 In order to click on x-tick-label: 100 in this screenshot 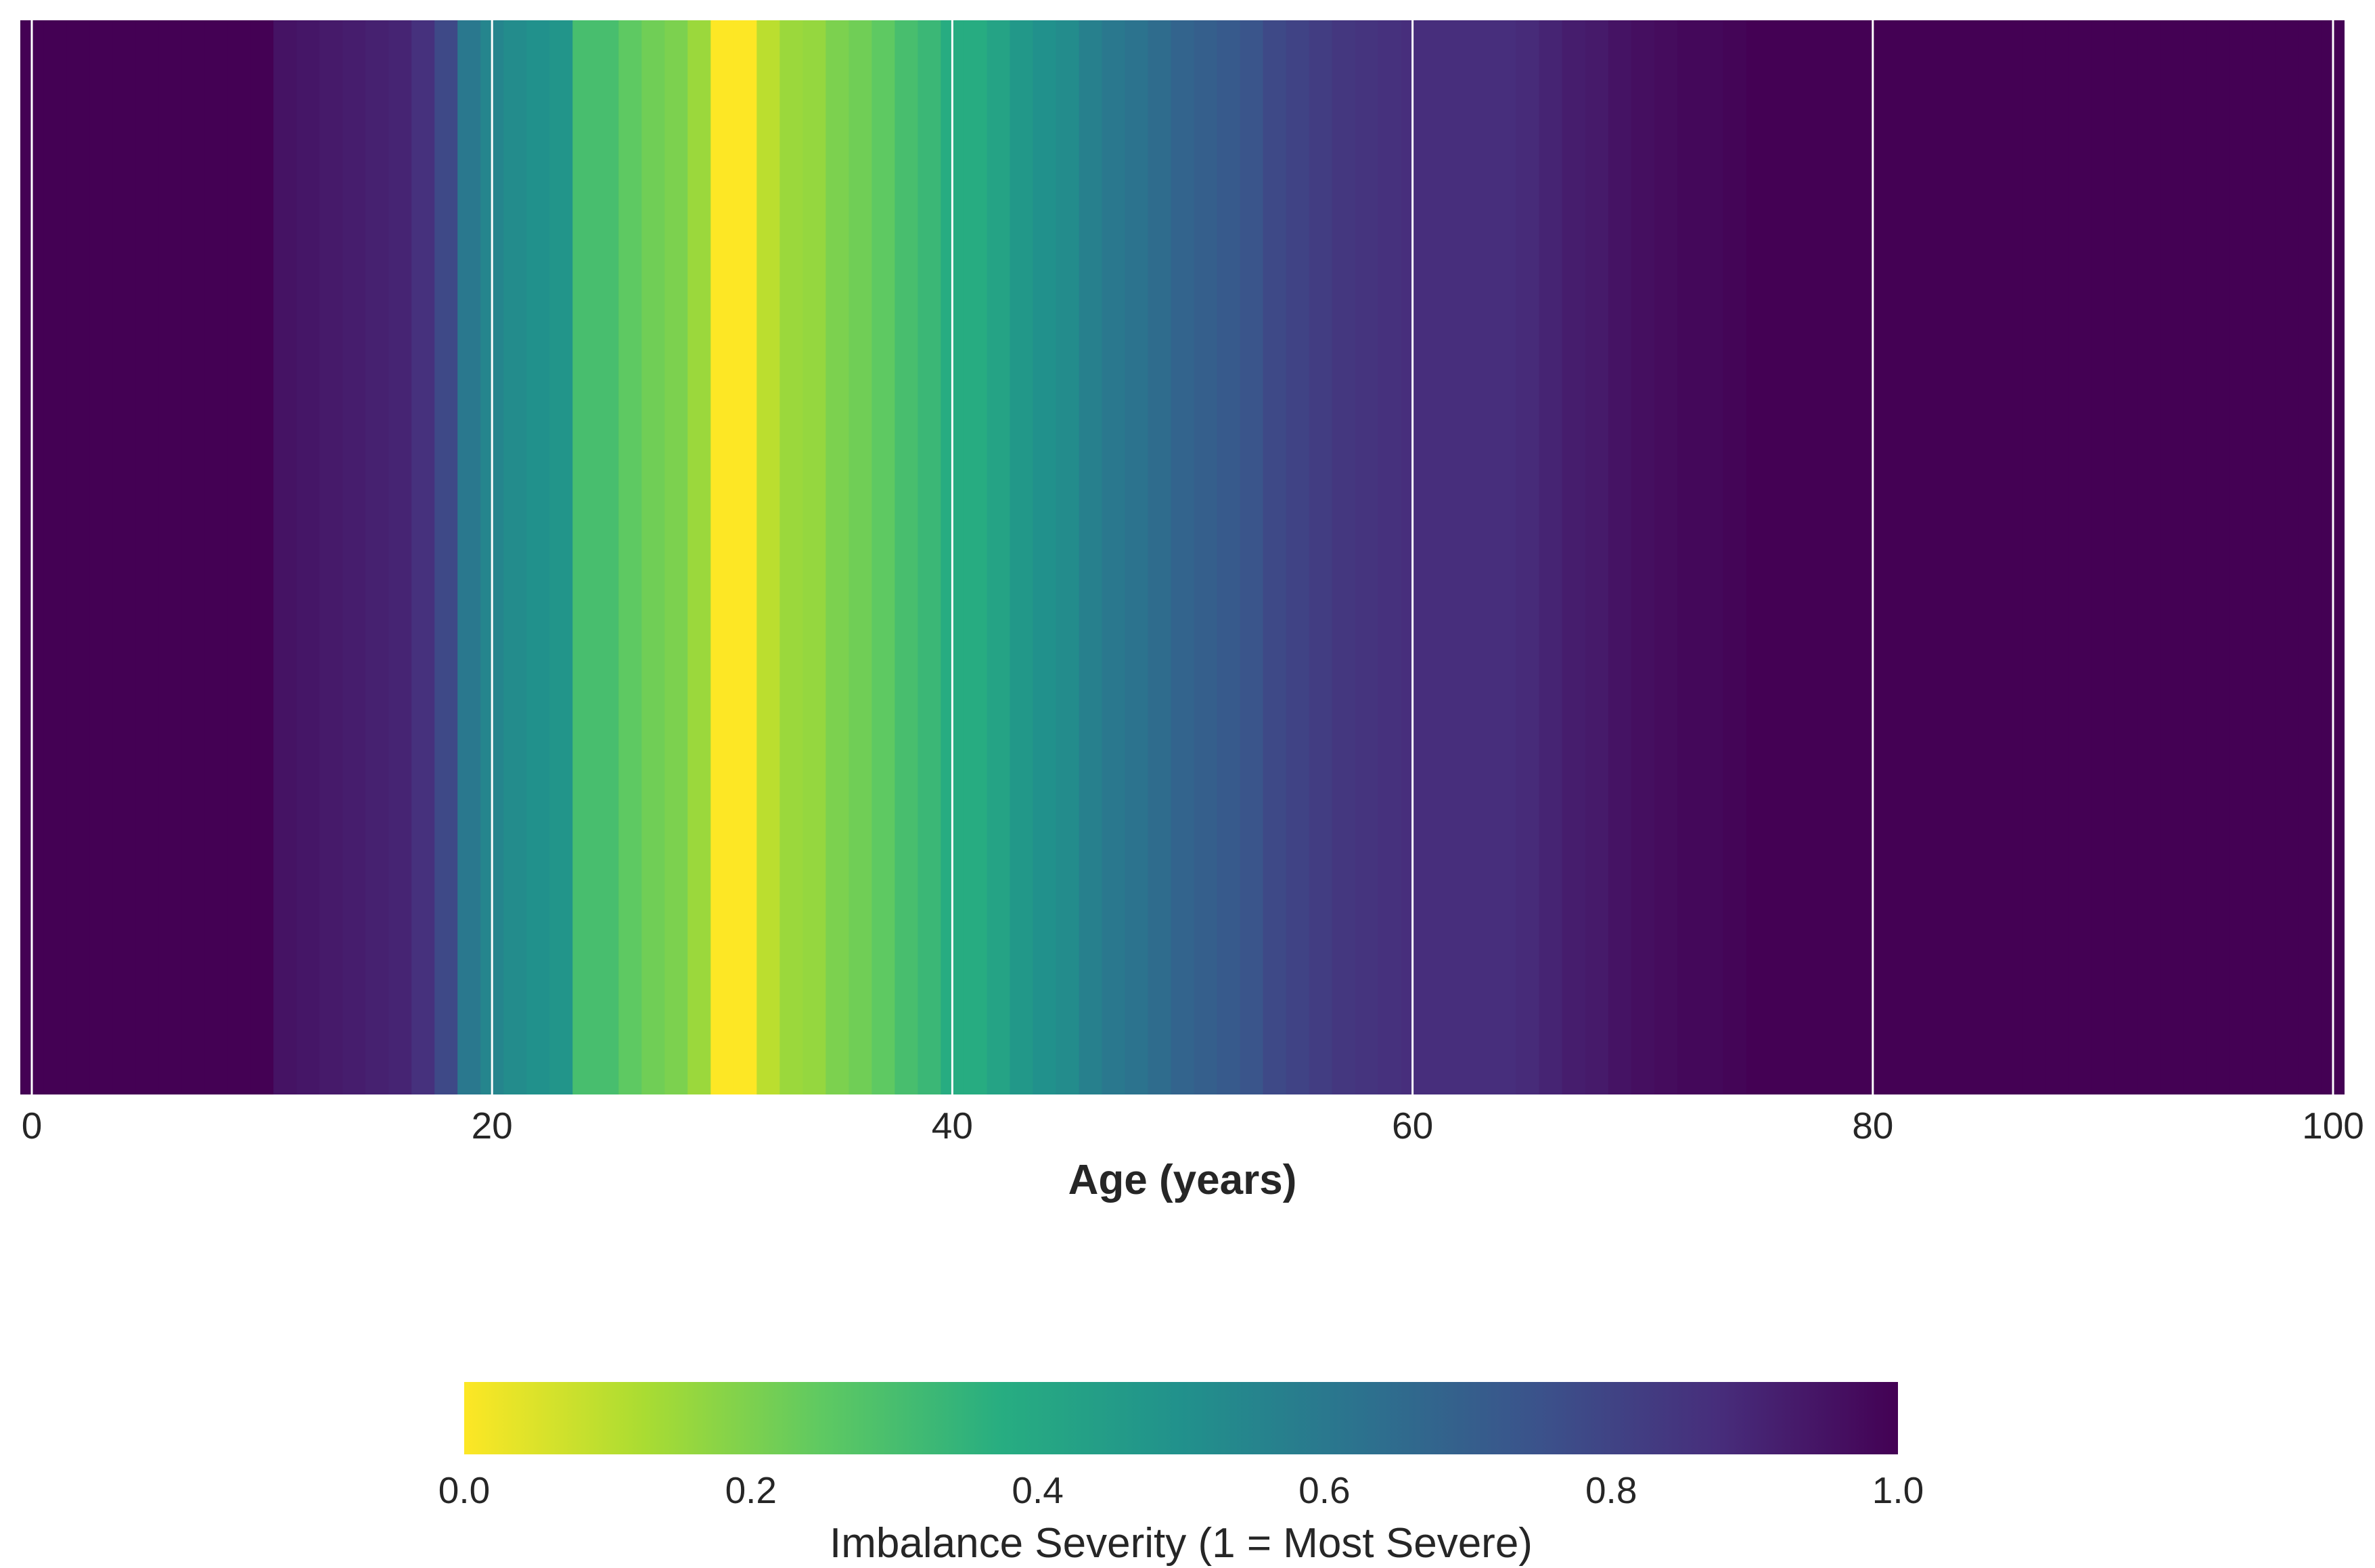, I will do `click(2333, 1126)`.